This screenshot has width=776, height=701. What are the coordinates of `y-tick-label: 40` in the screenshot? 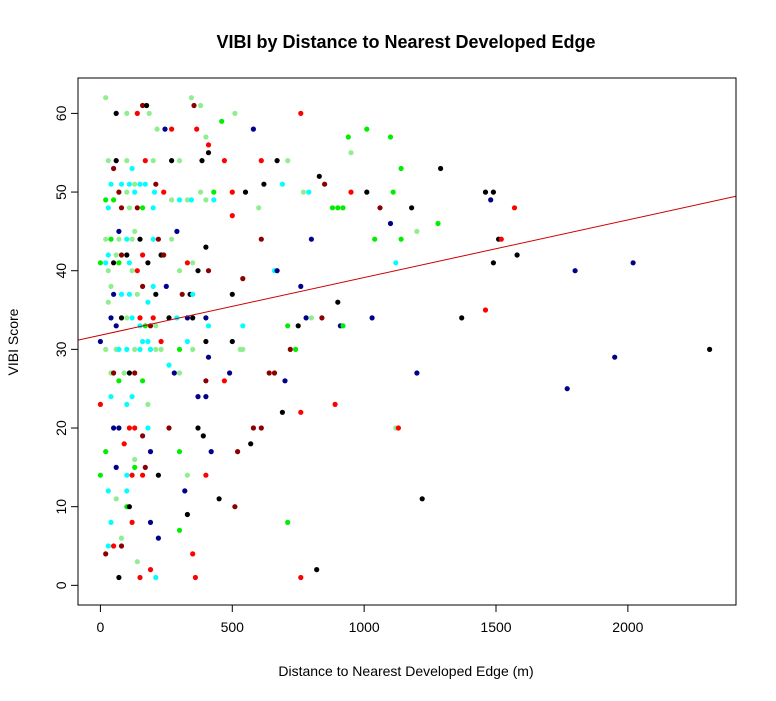 It's located at (61, 271).